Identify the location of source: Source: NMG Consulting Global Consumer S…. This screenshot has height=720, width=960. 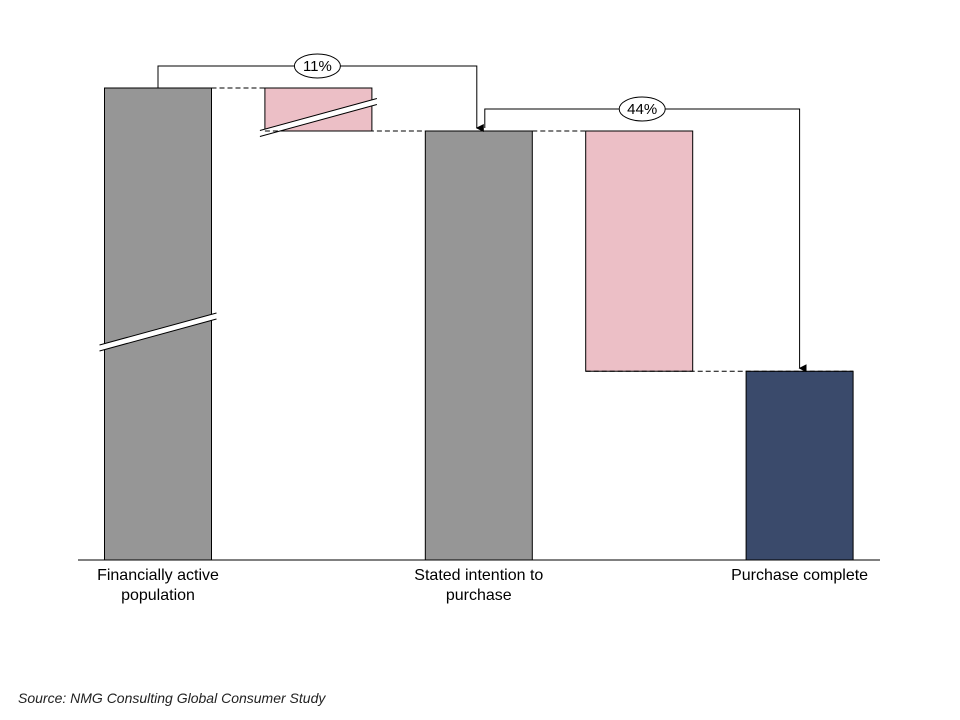
(172, 698).